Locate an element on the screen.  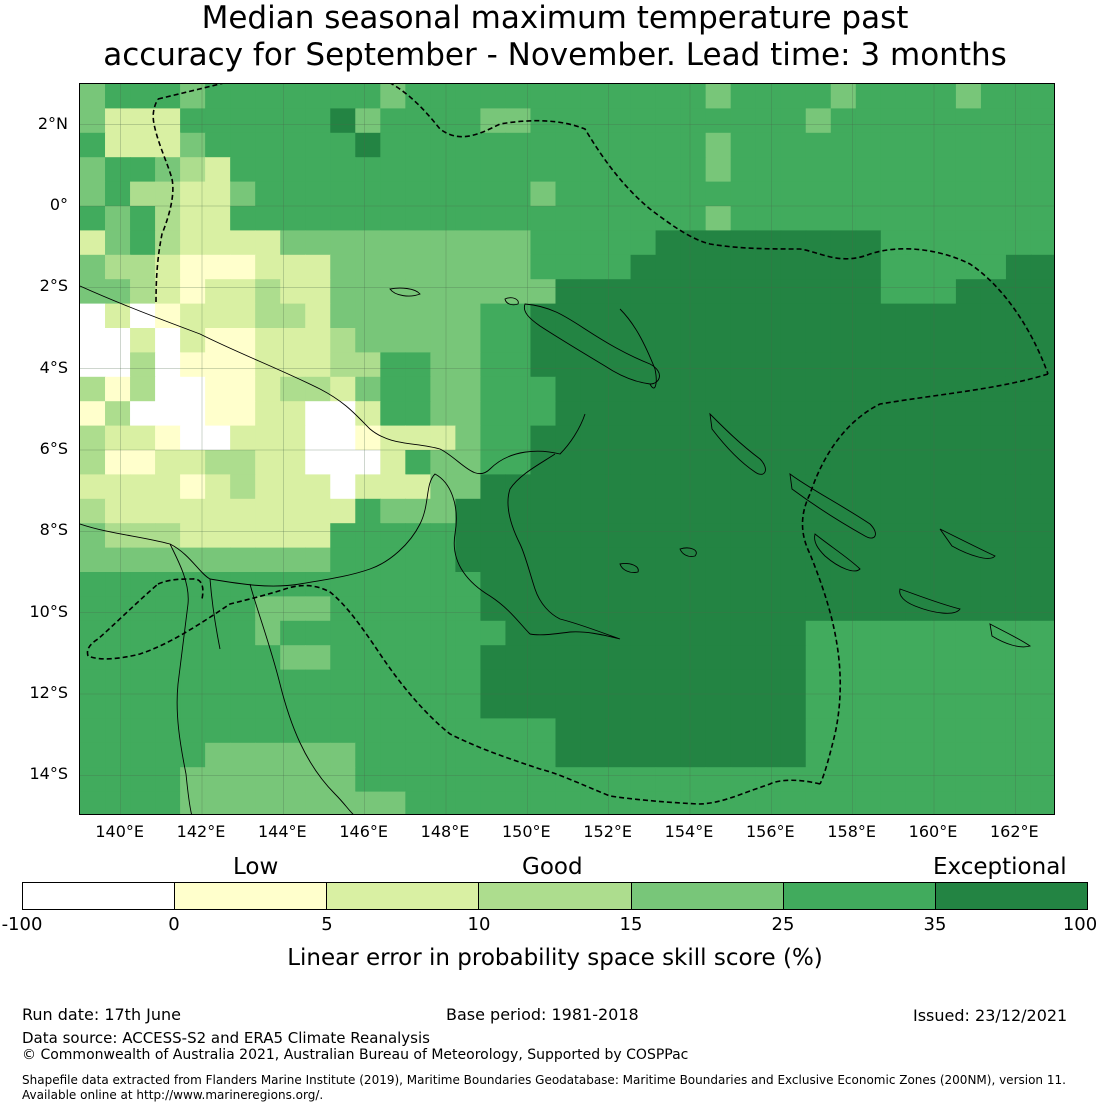
run-date: Run date: 17th June is located at coordinates (102, 1014).